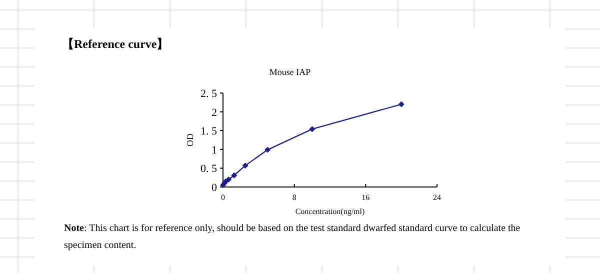 Image resolution: width=600 pixels, height=273 pixels. What do you see at coordinates (115, 44) in the screenshot?
I see `text: 【Reference curve】` at bounding box center [115, 44].